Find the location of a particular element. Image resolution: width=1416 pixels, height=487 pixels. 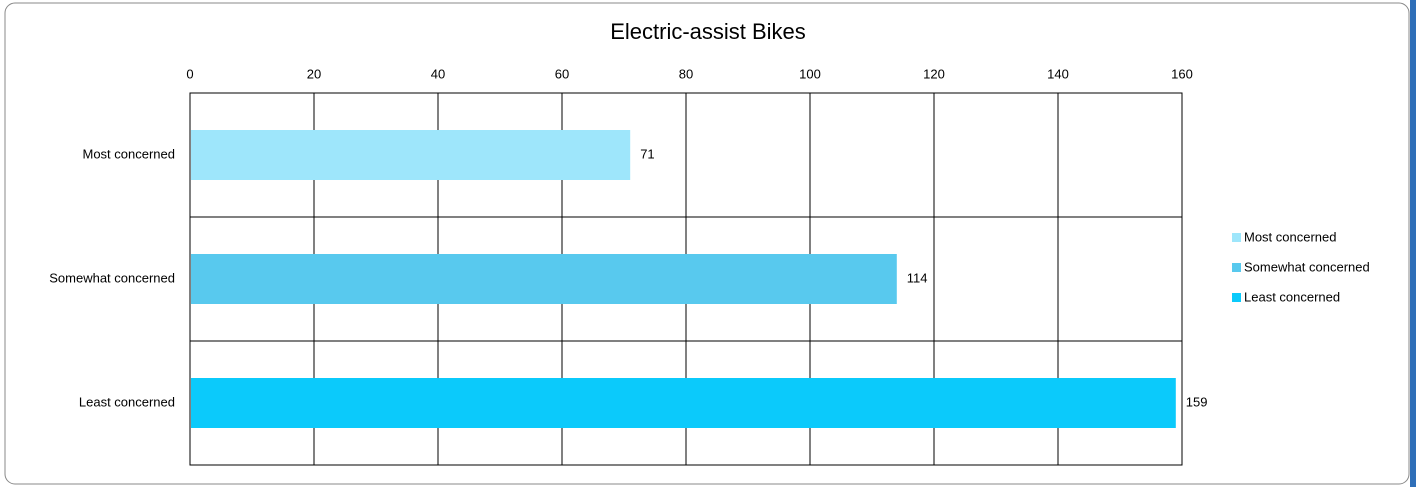

y-tick-label: Most concerned is located at coordinates (129, 153).